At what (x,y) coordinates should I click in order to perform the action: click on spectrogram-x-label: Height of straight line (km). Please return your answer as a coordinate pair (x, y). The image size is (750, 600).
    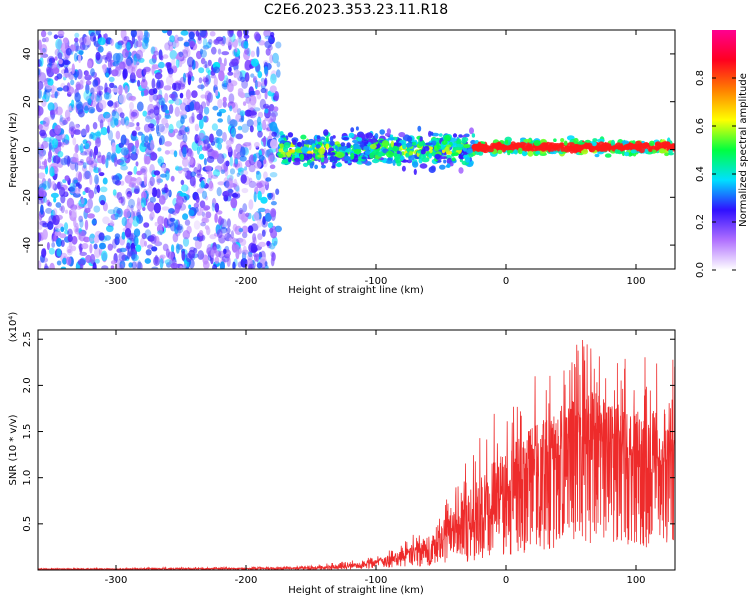
    Looking at the image, I should click on (356, 290).